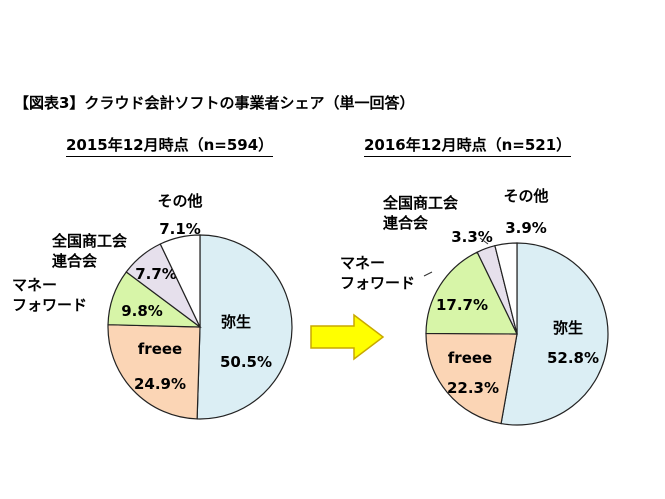 This screenshot has width=665, height=499. Describe the element at coordinates (142, 311) in the screenshot. I see `slice-value-label: 9.8%` at that location.